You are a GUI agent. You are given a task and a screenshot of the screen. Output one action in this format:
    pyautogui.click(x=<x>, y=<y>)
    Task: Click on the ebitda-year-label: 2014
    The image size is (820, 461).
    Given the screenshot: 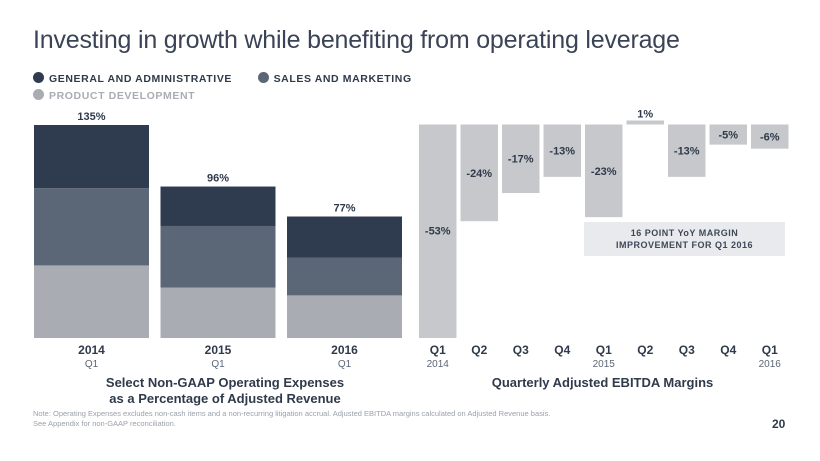 What is the action you would take?
    pyautogui.click(x=438, y=364)
    